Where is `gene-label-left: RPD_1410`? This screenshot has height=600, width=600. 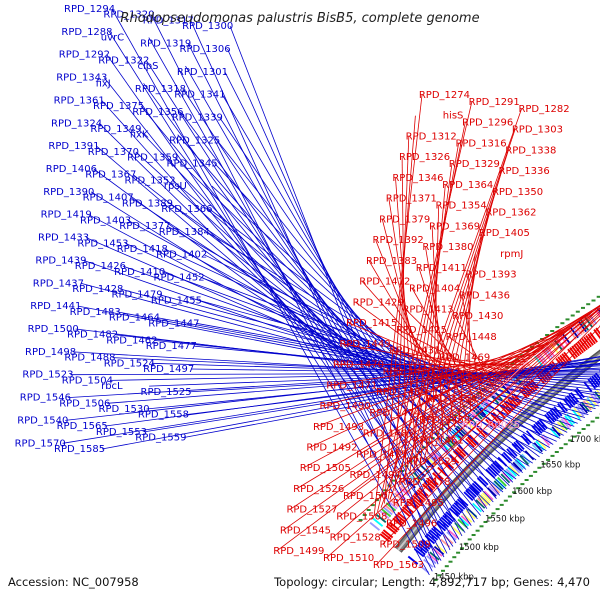
gene-label-left: RPD_1410 is located at coordinates (139, 272).